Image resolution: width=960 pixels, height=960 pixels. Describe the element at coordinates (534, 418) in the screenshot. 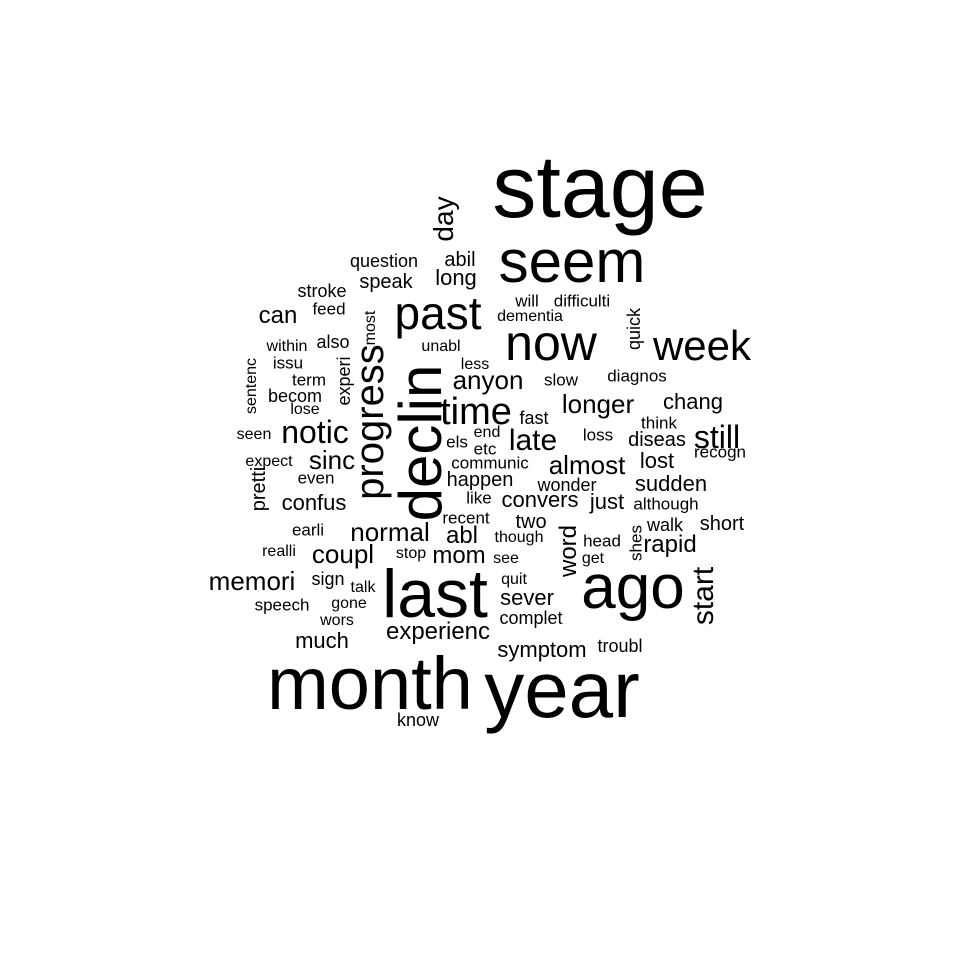

I see `word-fast: fast` at that location.